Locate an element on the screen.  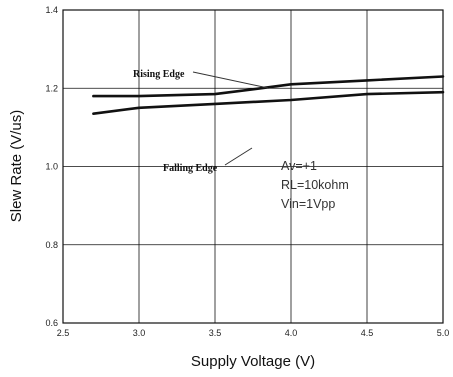
legend-falling-edge: Falling Edge is located at coordinates (190, 168).